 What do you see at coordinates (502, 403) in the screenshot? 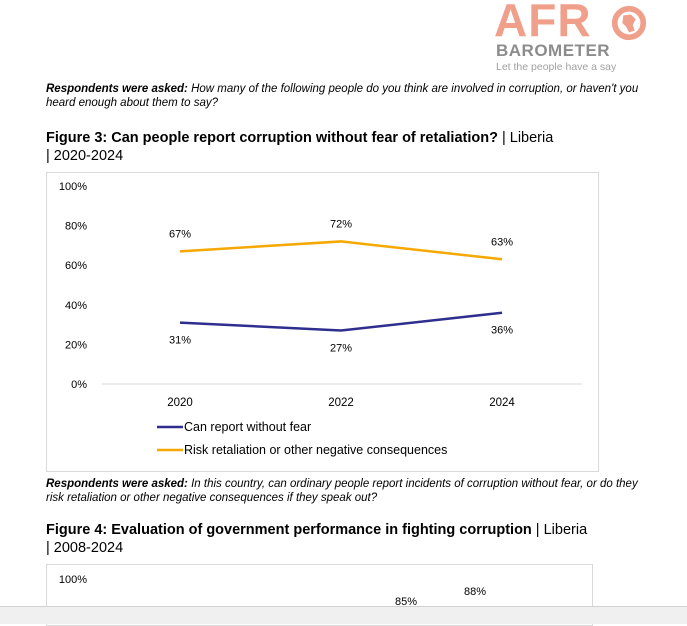
I see `x-tick-label: 2024` at bounding box center [502, 403].